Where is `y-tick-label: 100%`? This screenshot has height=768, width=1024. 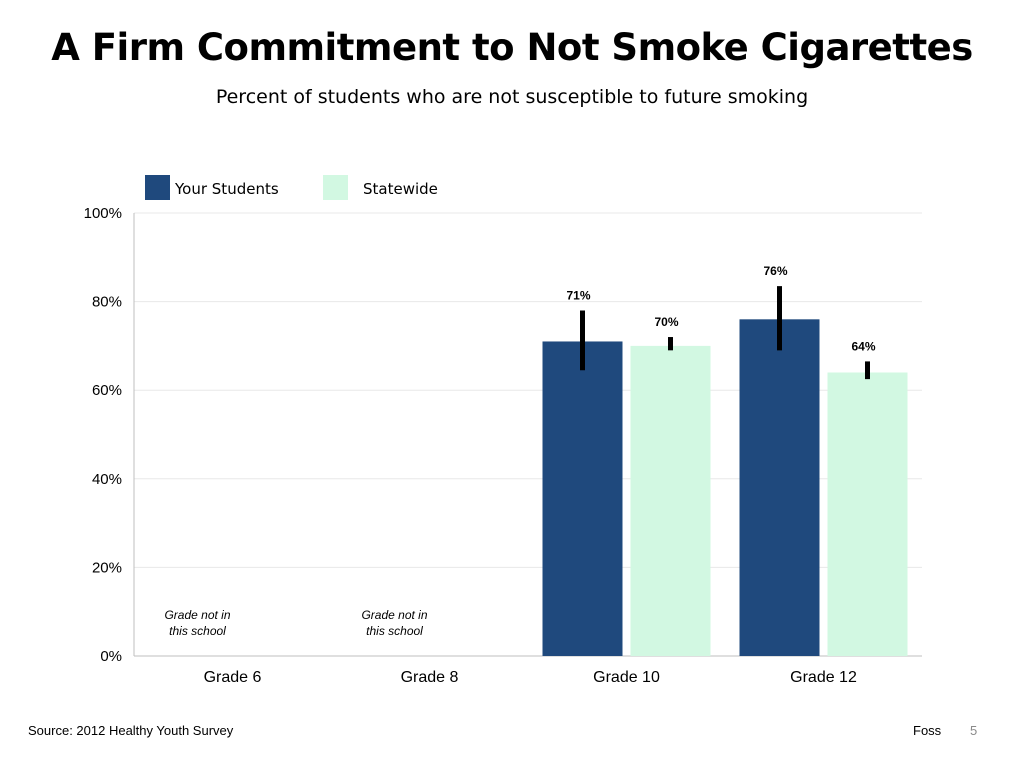 y-tick-label: 100% is located at coordinates (103, 213).